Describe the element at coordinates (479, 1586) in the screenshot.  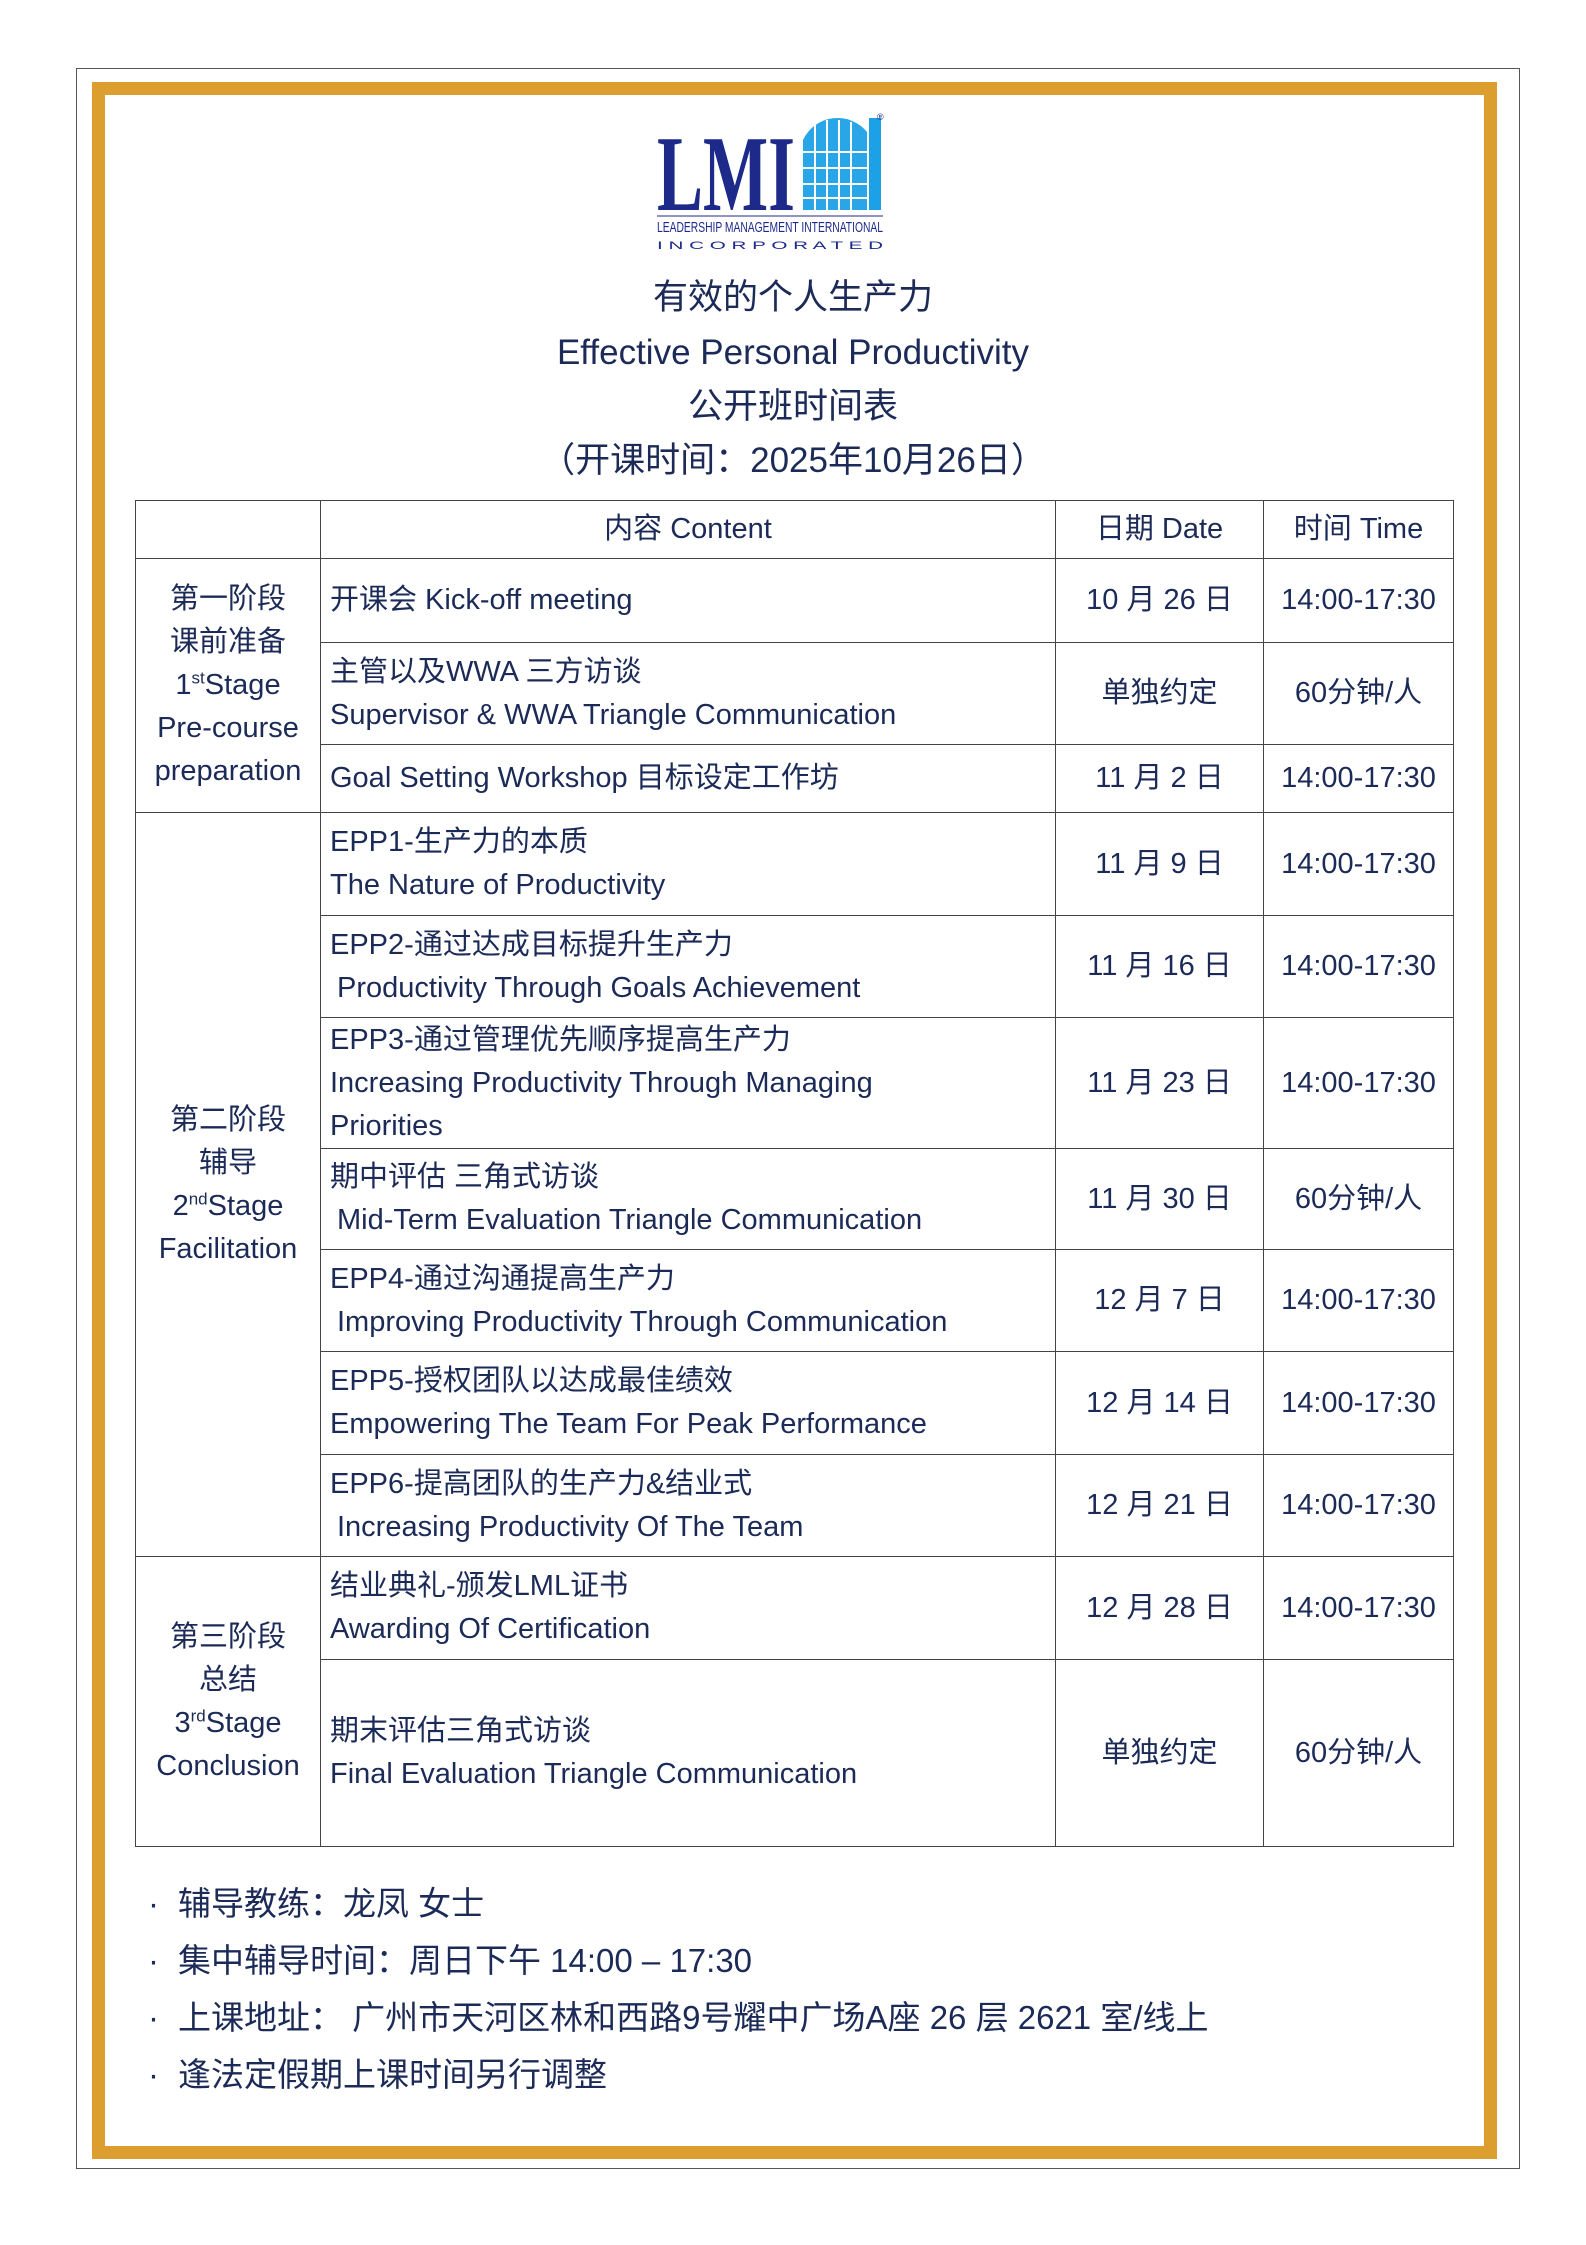
I see `session-line: 结业典礼-颁发LML证书` at that location.